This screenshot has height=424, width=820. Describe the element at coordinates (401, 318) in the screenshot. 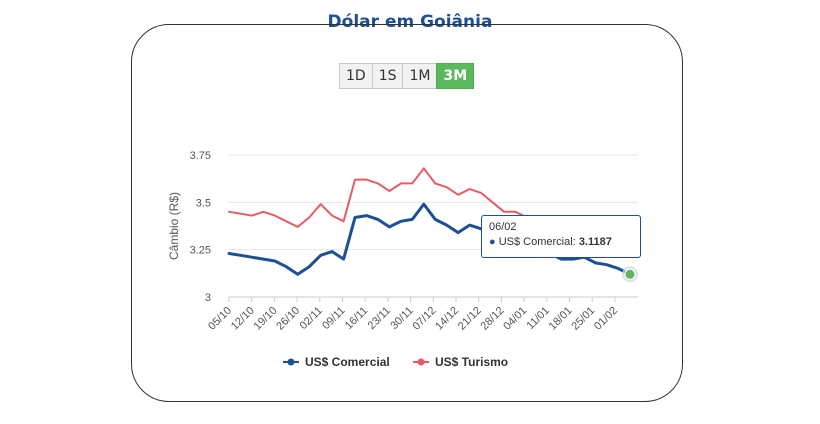

I see `x-tick-label: 30/11` at that location.